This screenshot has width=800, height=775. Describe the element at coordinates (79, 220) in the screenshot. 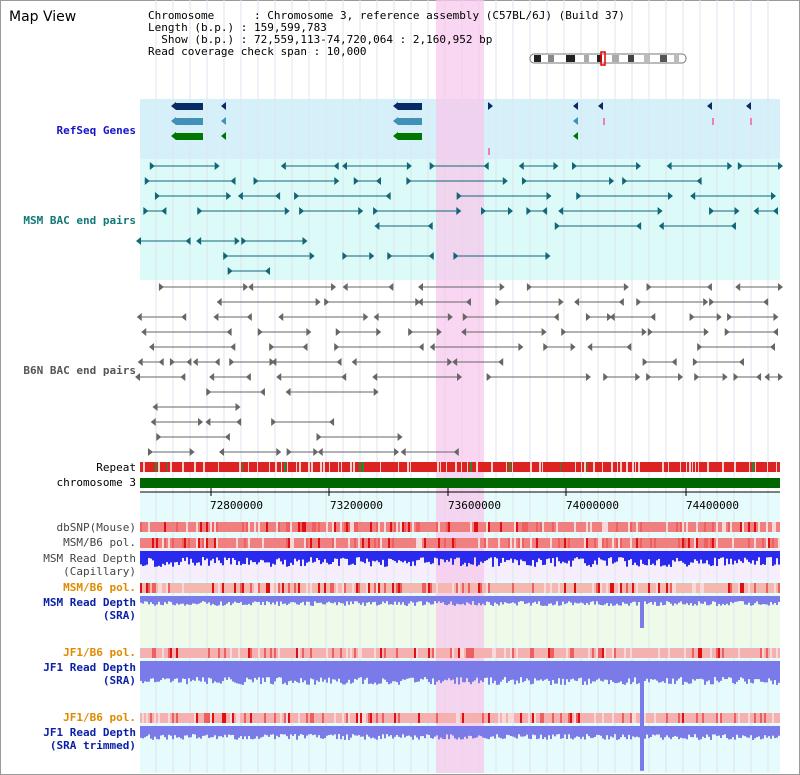

I see `track-label-msm-bac: MSM BAC end pairs` at that location.